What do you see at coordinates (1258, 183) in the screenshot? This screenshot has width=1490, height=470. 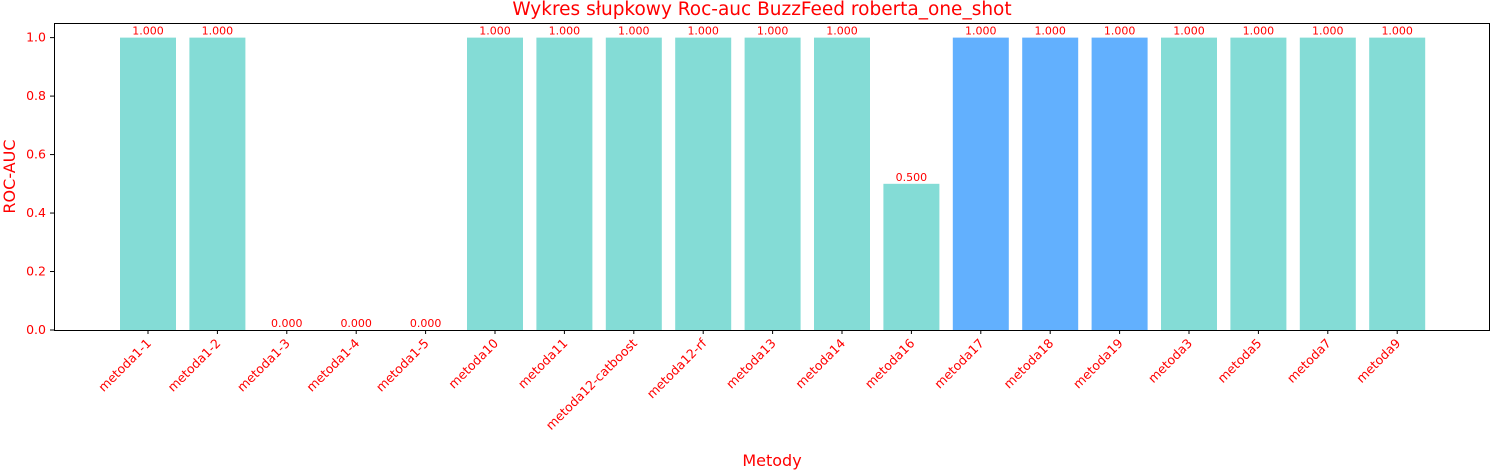 I see `bar-metoda5` at bounding box center [1258, 183].